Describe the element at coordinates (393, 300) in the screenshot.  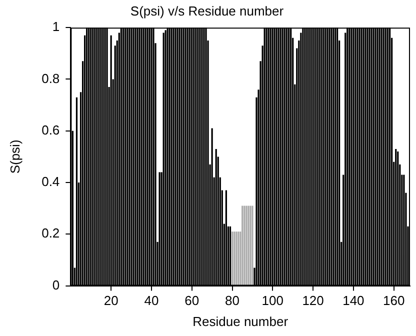
I see `x-tick-label: 160` at that location.